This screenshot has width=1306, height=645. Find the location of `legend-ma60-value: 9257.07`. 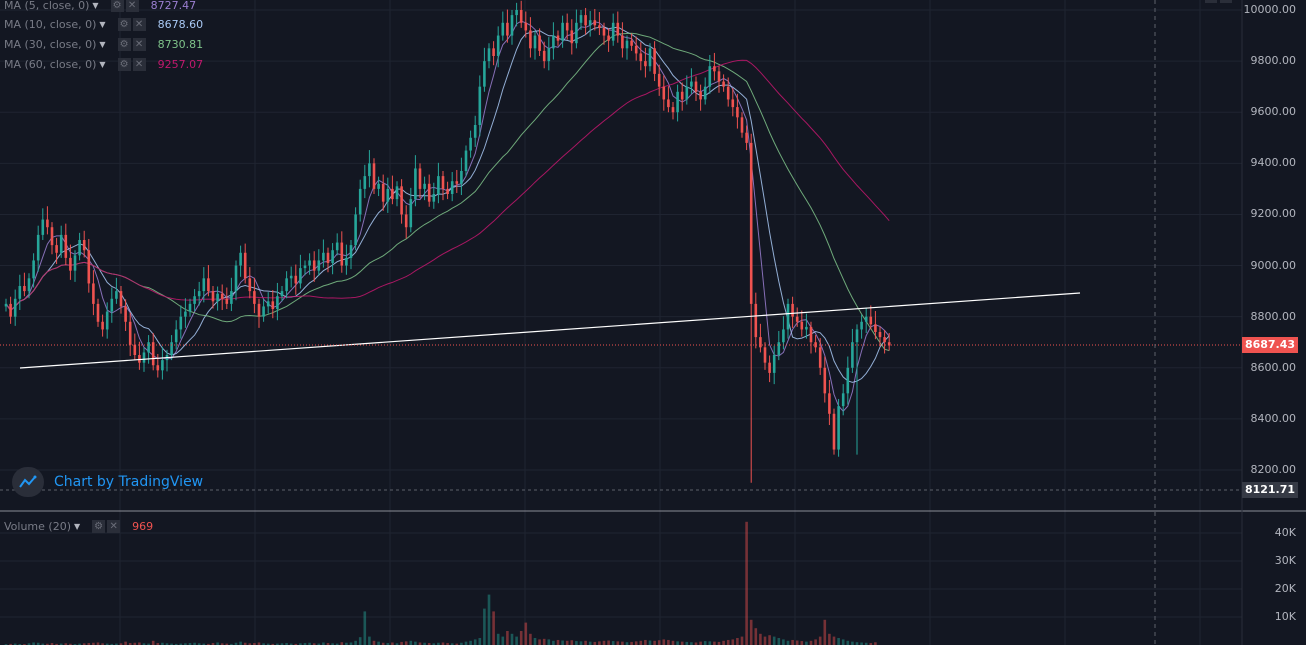

legend-ma60-value: 9257.07 is located at coordinates (180, 64).